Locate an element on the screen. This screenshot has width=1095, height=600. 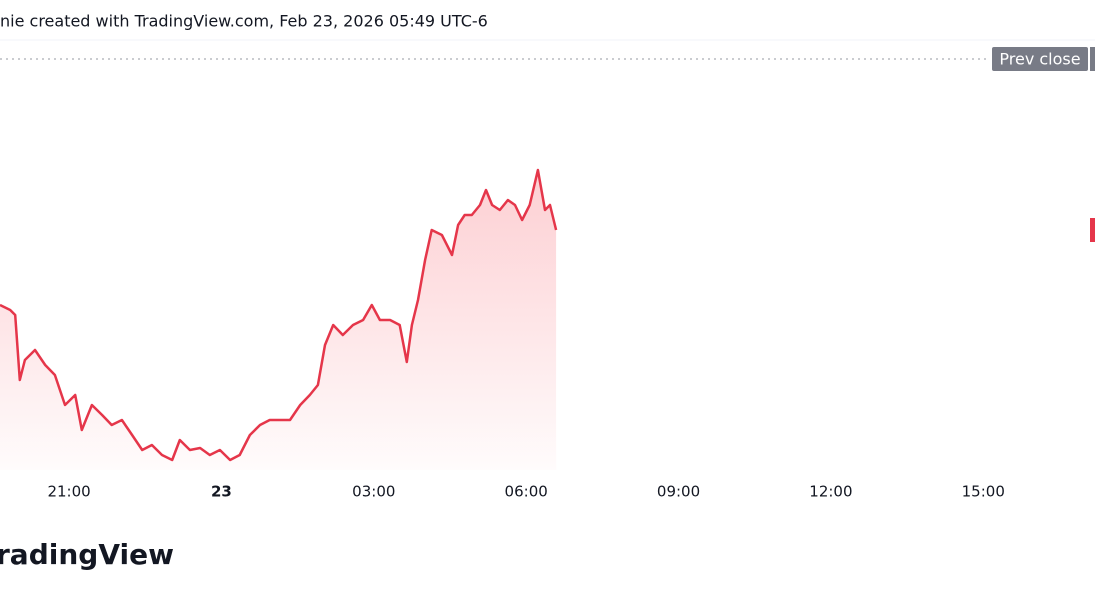
x-tick-label: 21:00 is located at coordinates (68, 492).